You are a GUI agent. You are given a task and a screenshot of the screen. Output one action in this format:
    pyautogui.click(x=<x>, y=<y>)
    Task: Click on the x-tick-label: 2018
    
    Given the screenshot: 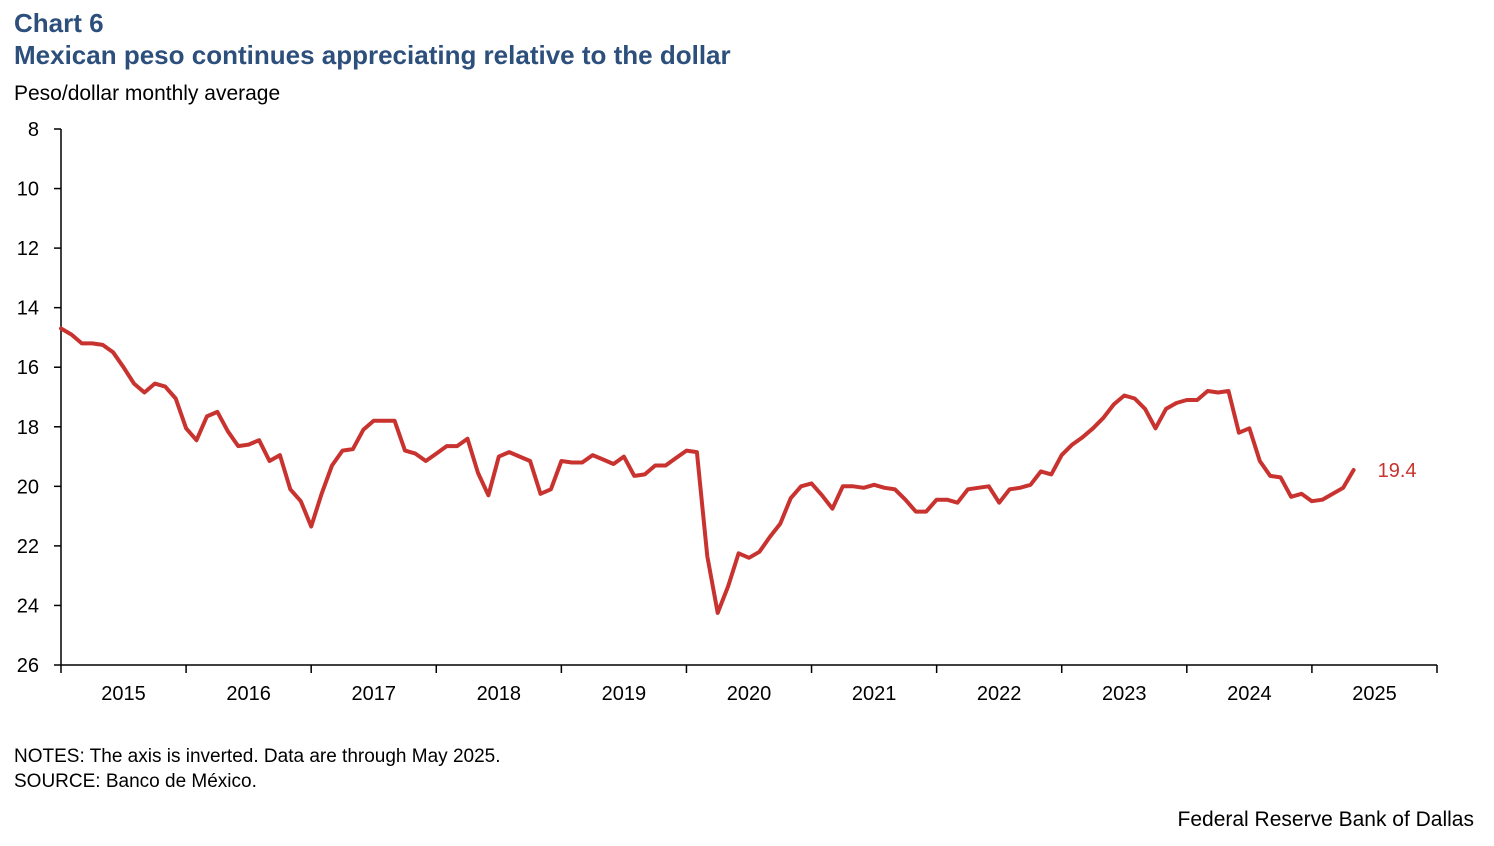 What is the action you would take?
    pyautogui.click(x=499, y=694)
    